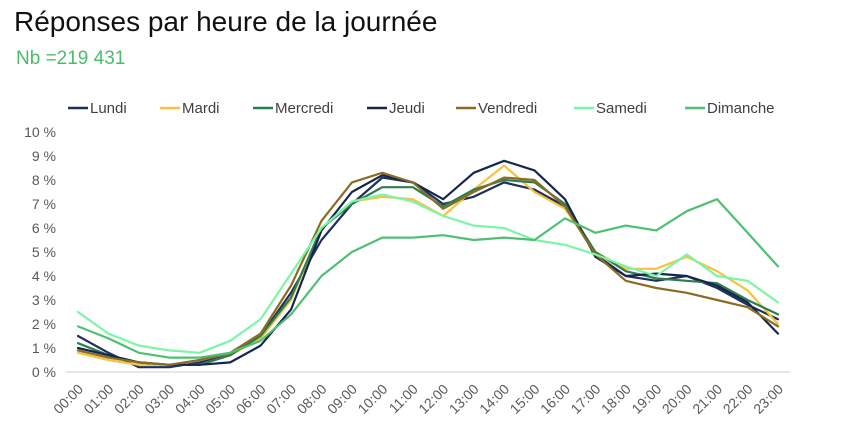 The height and width of the screenshot is (445, 868). I want to click on x-tick-label: 19:00, so click(646, 399).